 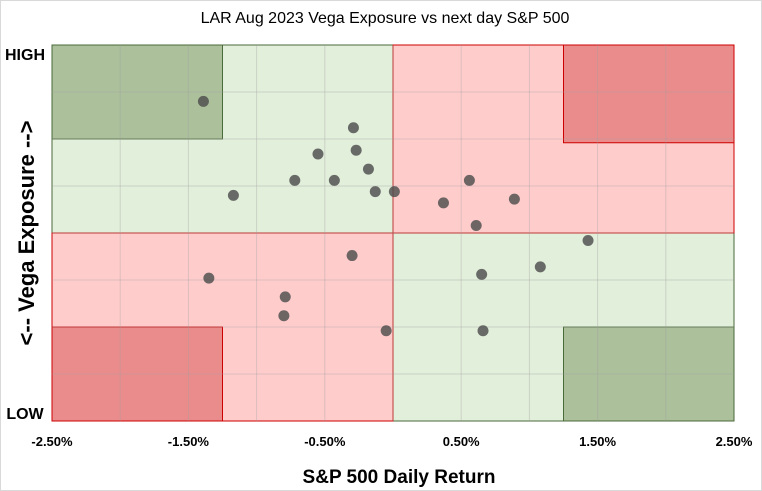 I want to click on x-tick-labels: -2.50% -1.50% -0.50% 0.50% 1.50% 2.50%, so click(x=391, y=441).